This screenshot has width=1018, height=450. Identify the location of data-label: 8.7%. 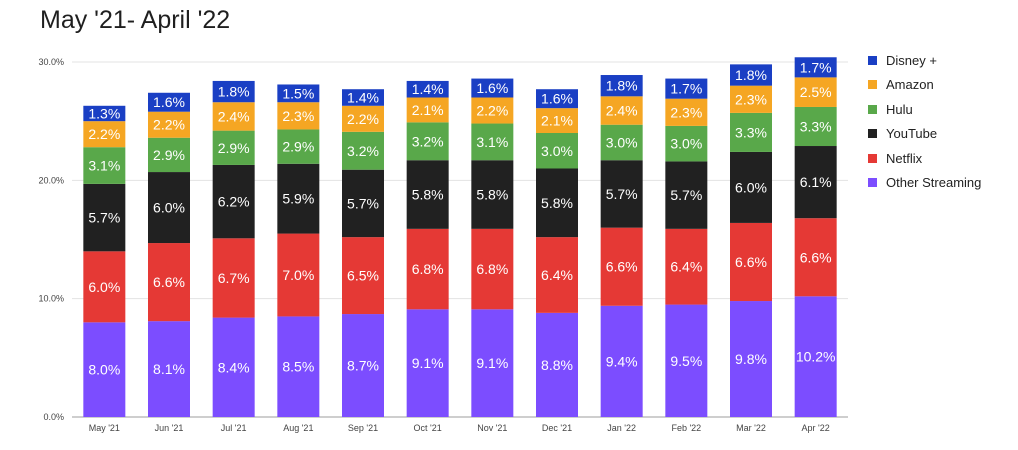
(363, 366).